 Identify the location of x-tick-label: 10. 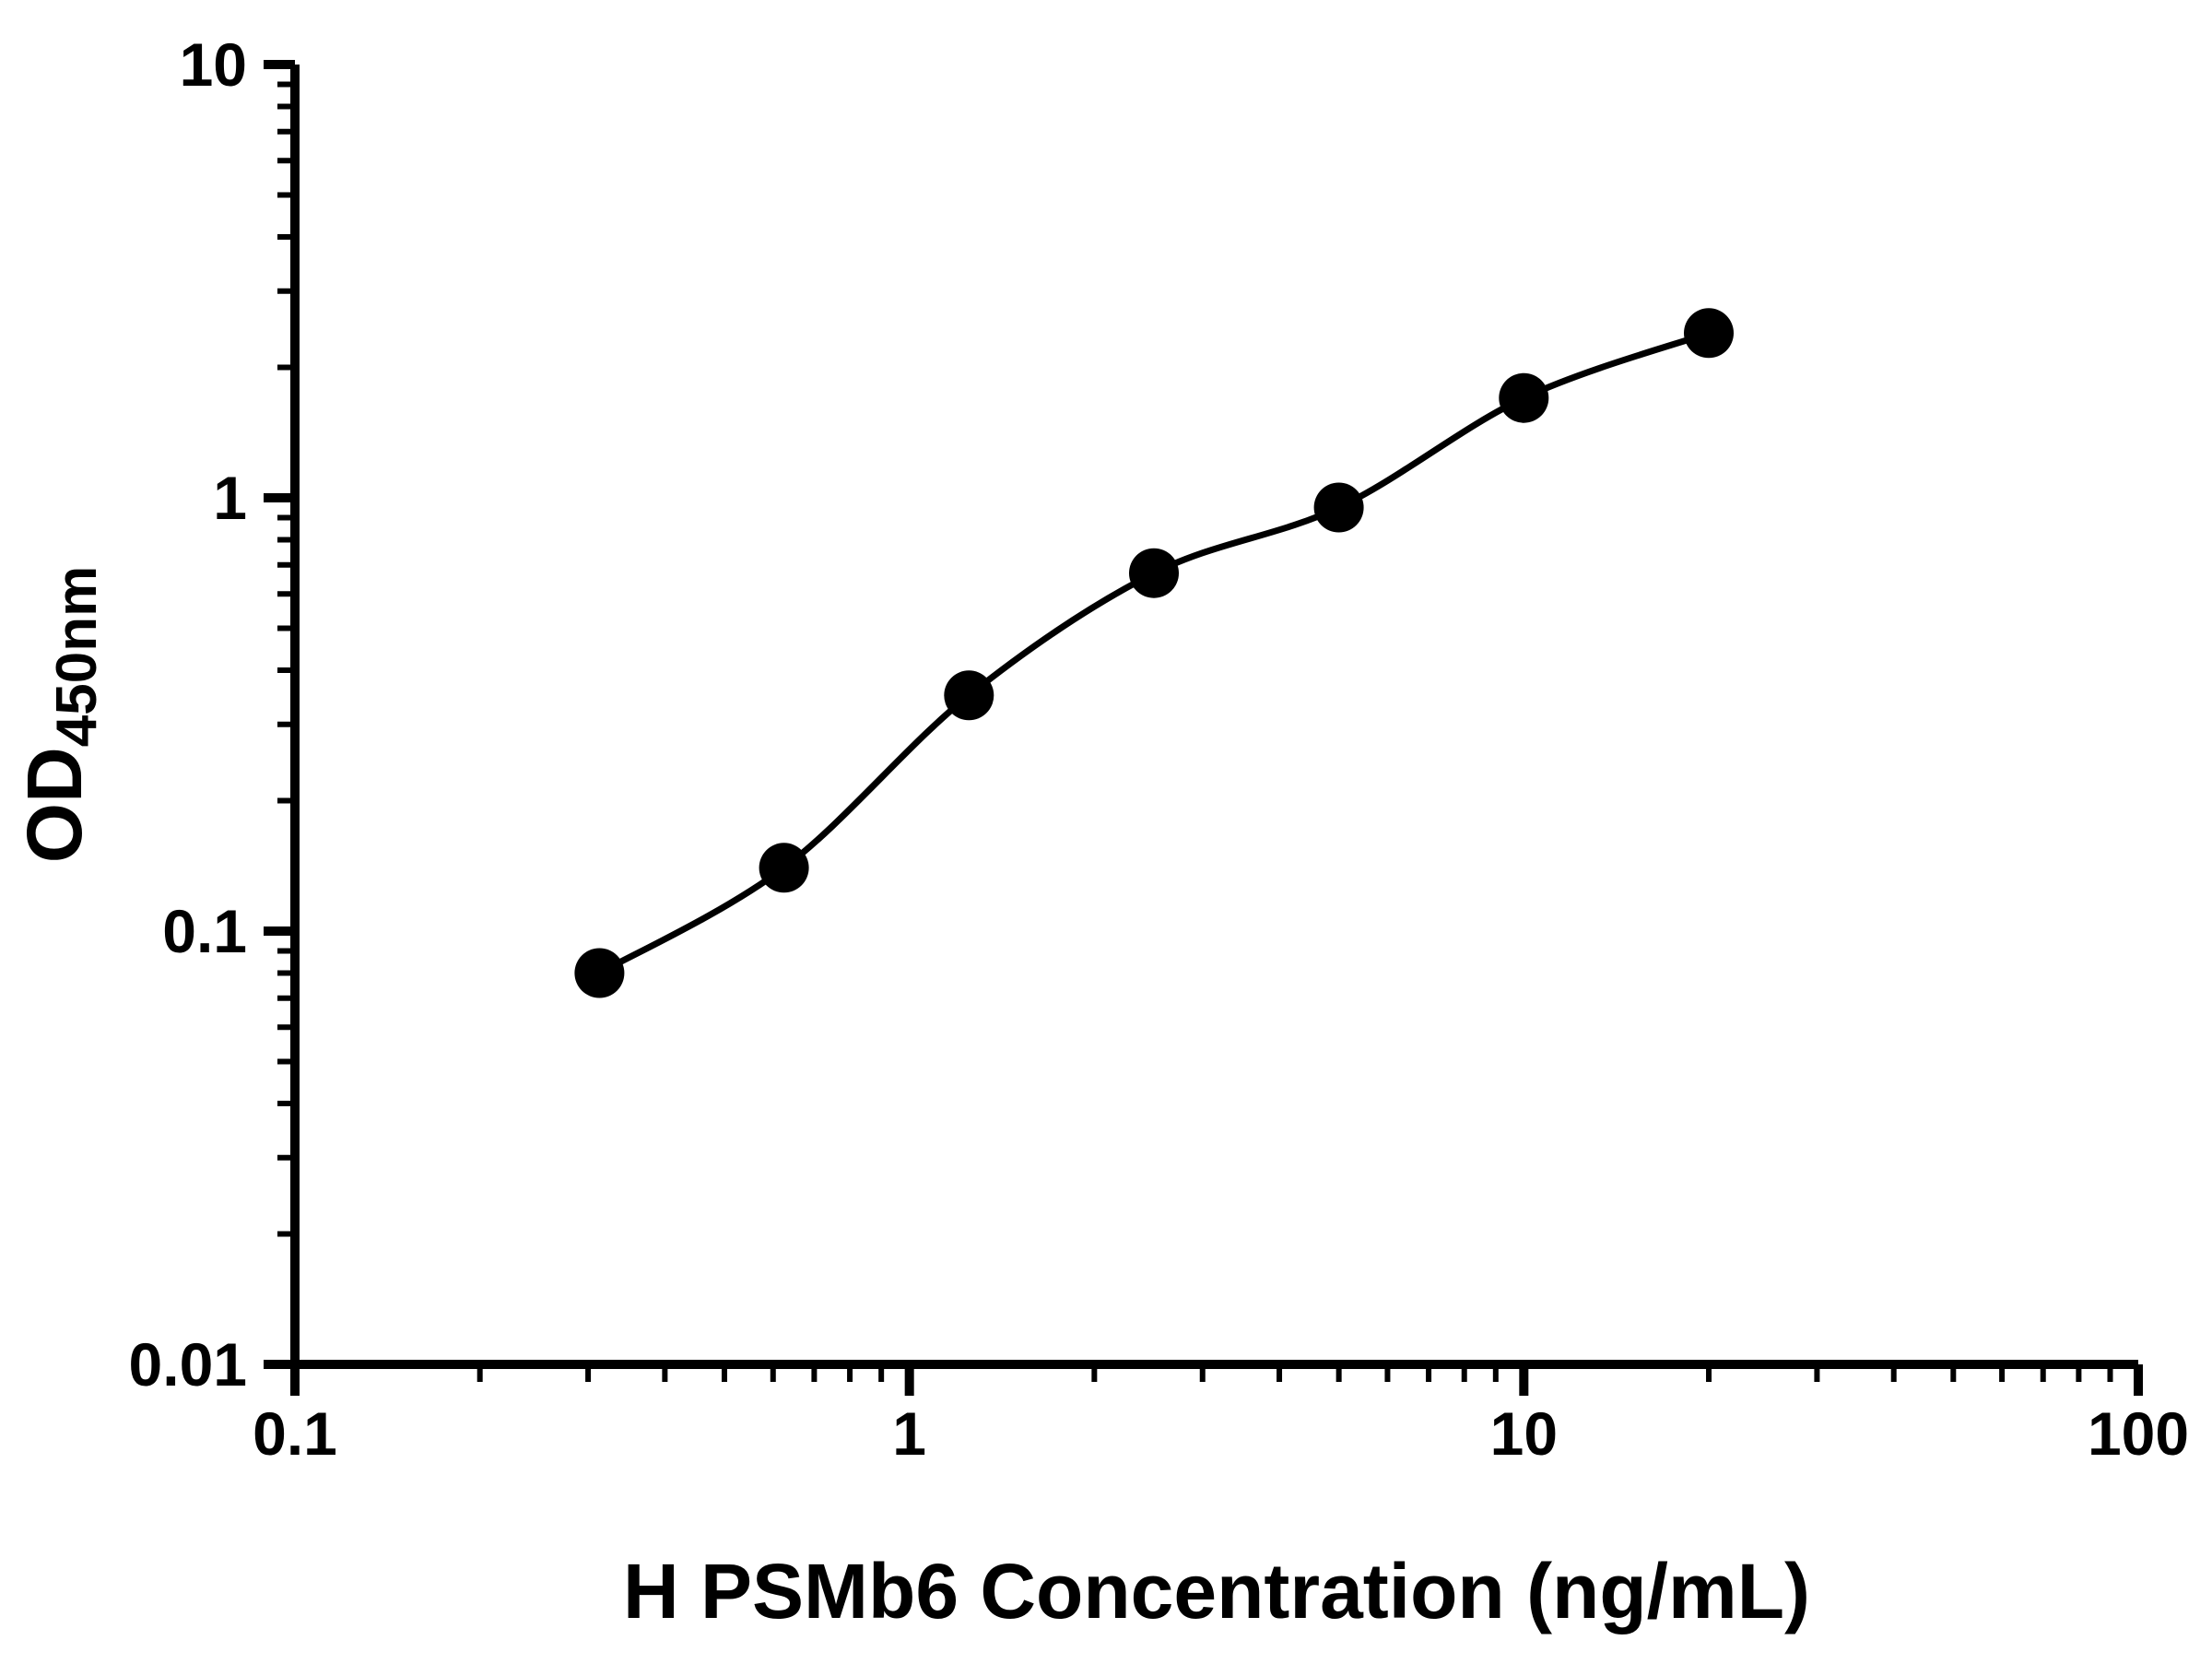
(1524, 1433).